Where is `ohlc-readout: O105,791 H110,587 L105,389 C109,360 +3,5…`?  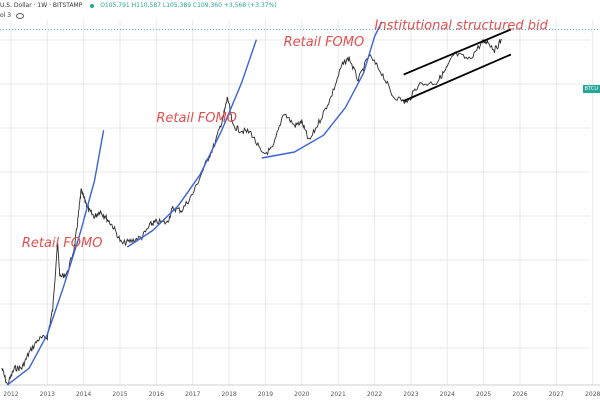
ohlc-readout: O105,791 H110,587 L105,389 C109,360 +3,5… is located at coordinates (188, 5).